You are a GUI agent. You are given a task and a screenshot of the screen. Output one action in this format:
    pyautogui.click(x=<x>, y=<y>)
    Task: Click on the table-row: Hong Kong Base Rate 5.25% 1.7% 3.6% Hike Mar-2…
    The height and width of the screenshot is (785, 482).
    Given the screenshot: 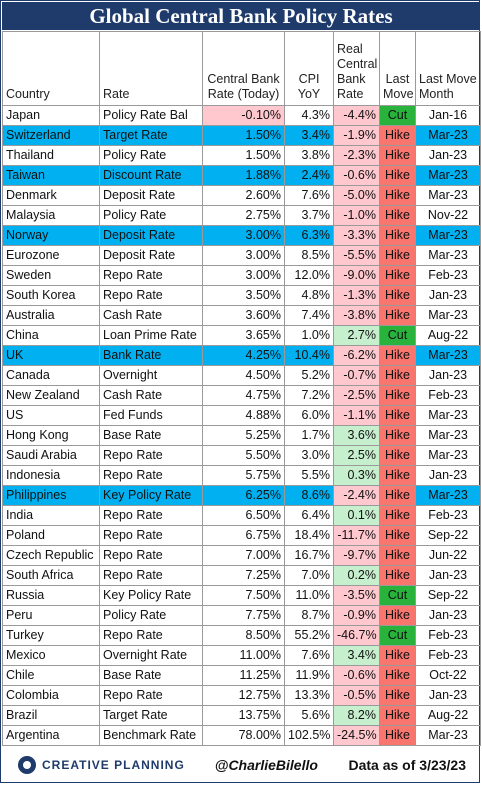 What is the action you would take?
    pyautogui.click(x=241, y=435)
    